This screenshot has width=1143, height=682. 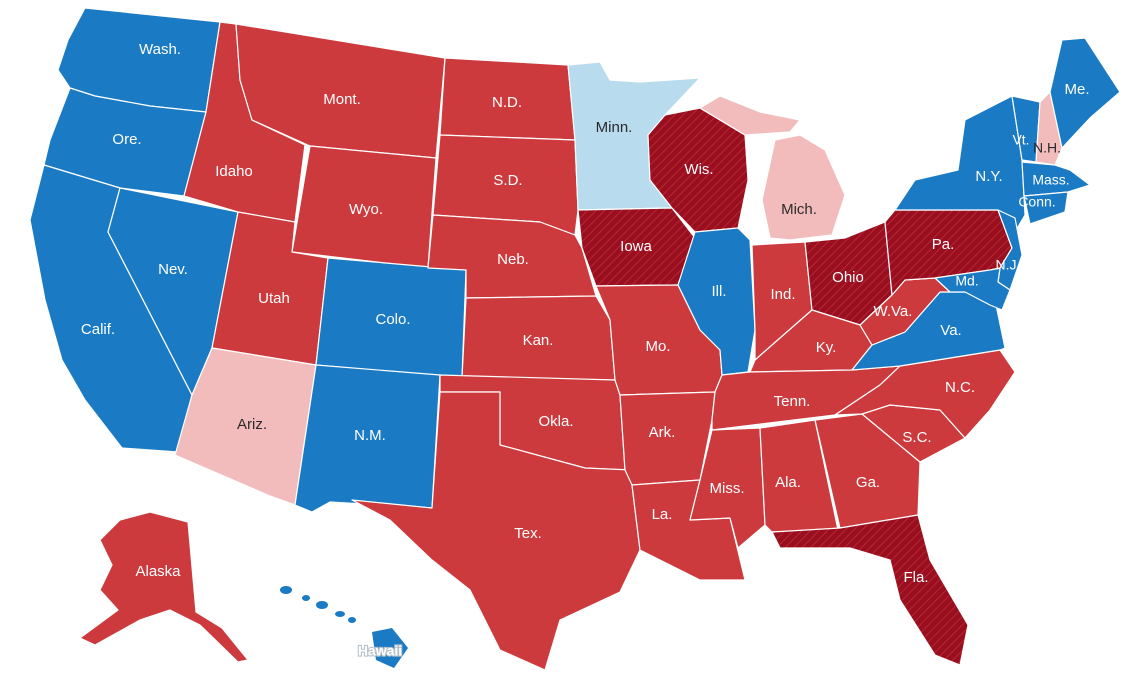 What do you see at coordinates (657, 346) in the screenshot?
I see `label-missouri: Mo.` at bounding box center [657, 346].